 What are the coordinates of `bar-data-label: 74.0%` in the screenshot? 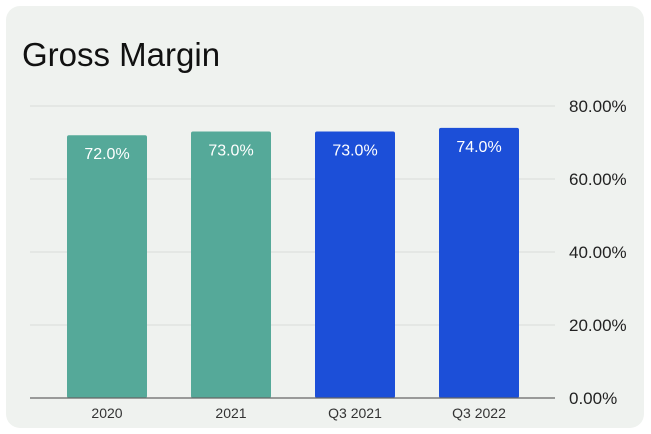 It's located at (478, 147).